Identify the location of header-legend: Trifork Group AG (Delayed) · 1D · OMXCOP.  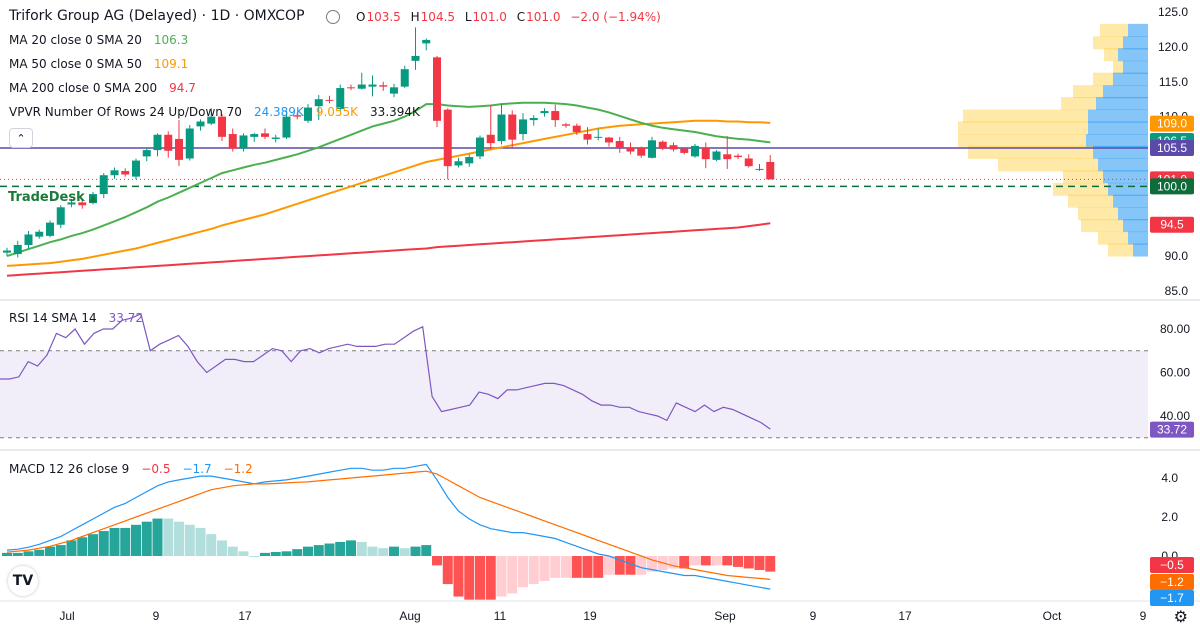
(164, 16).